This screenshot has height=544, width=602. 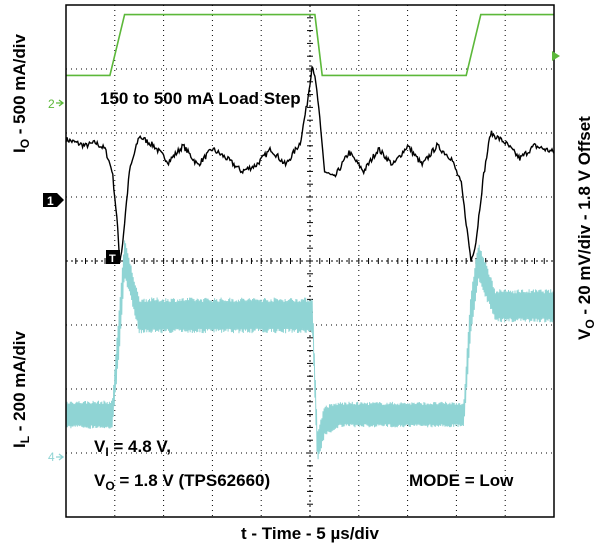 I want to click on svg-text: 4, so click(x=51, y=457).